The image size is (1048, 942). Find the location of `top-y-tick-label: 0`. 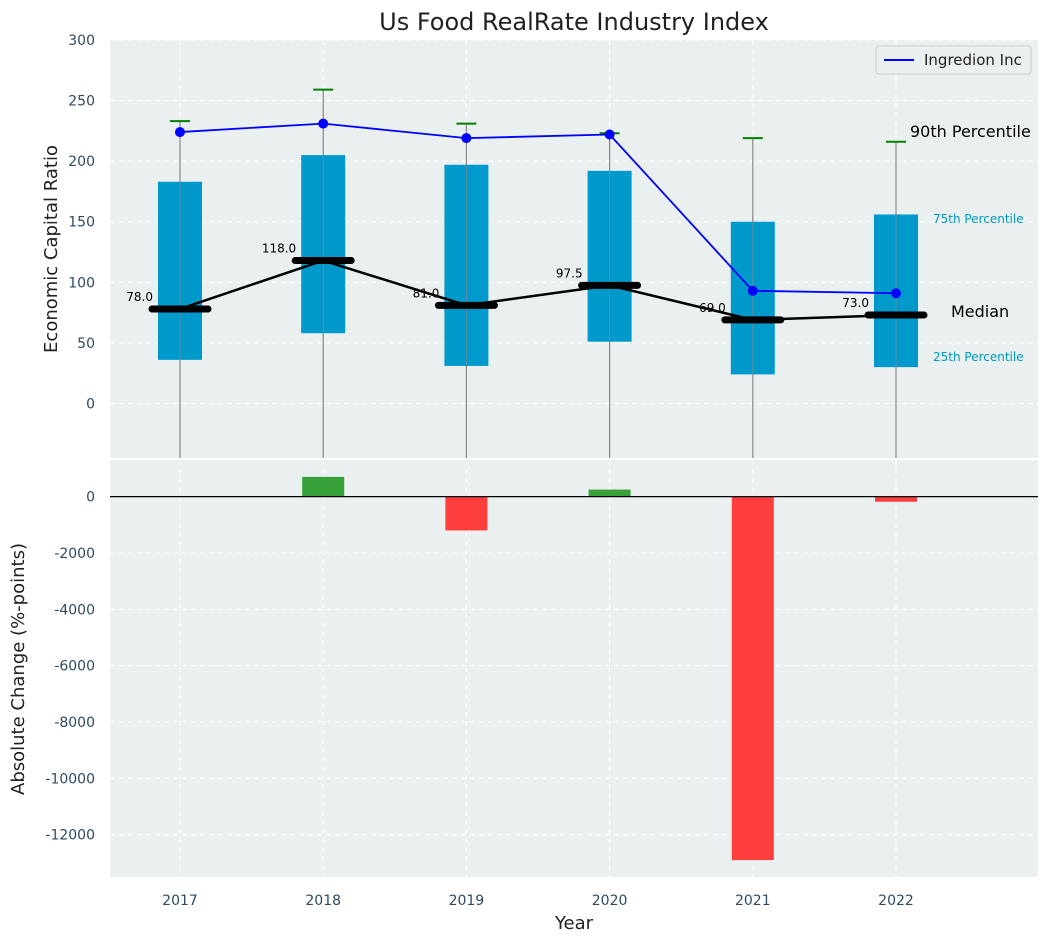

top-y-tick-label: 0 is located at coordinates (90, 404).